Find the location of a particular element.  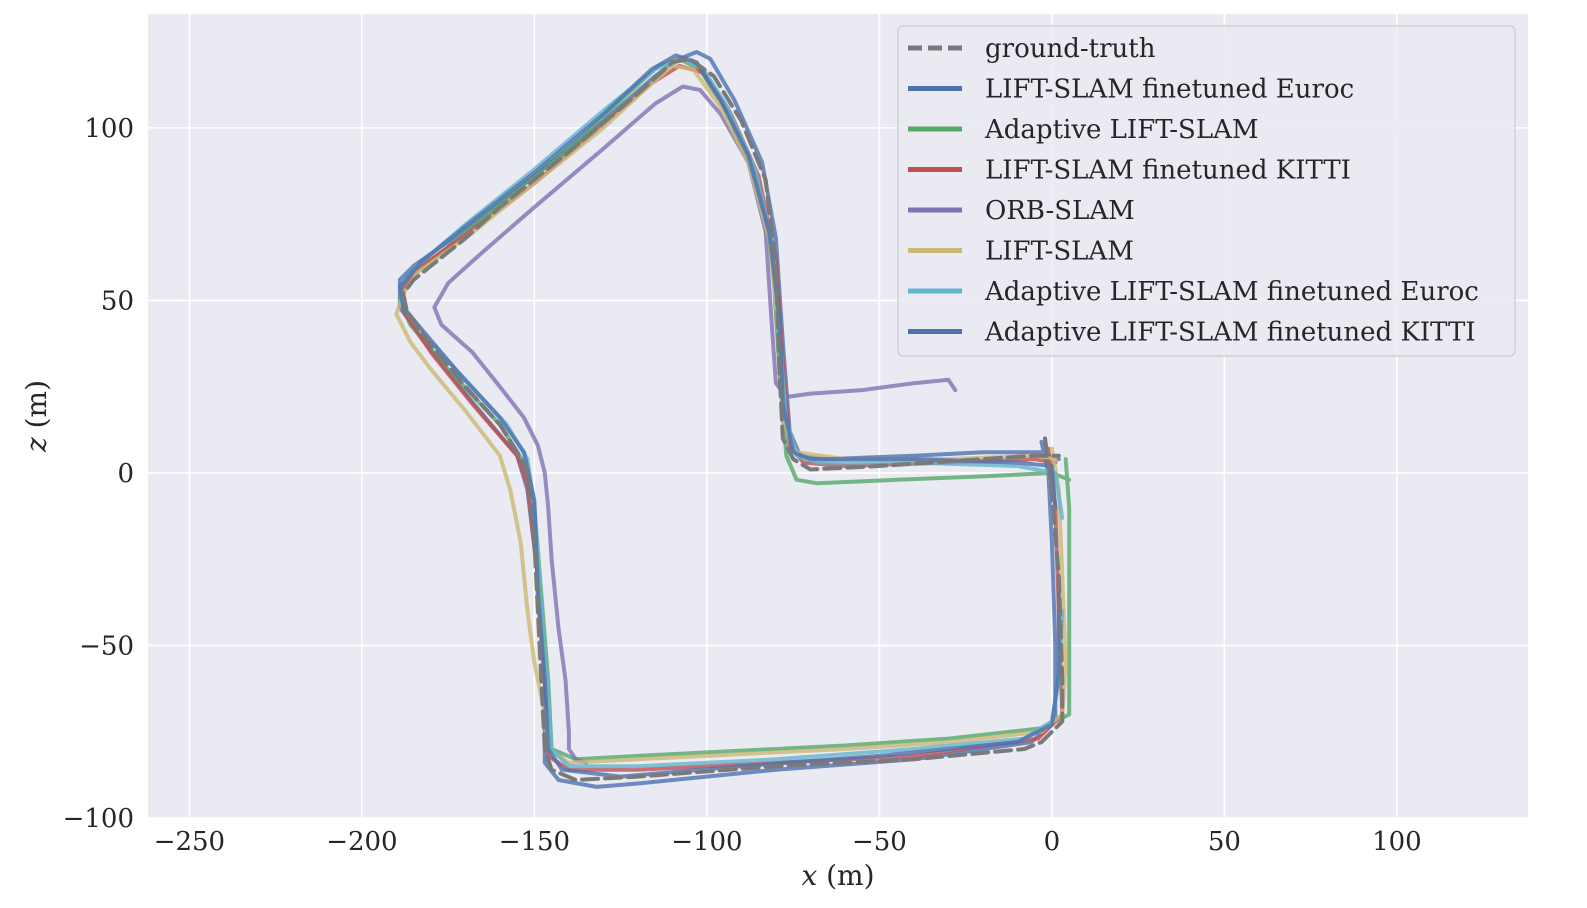

x-tick-label: 50 is located at coordinates (1224, 842).